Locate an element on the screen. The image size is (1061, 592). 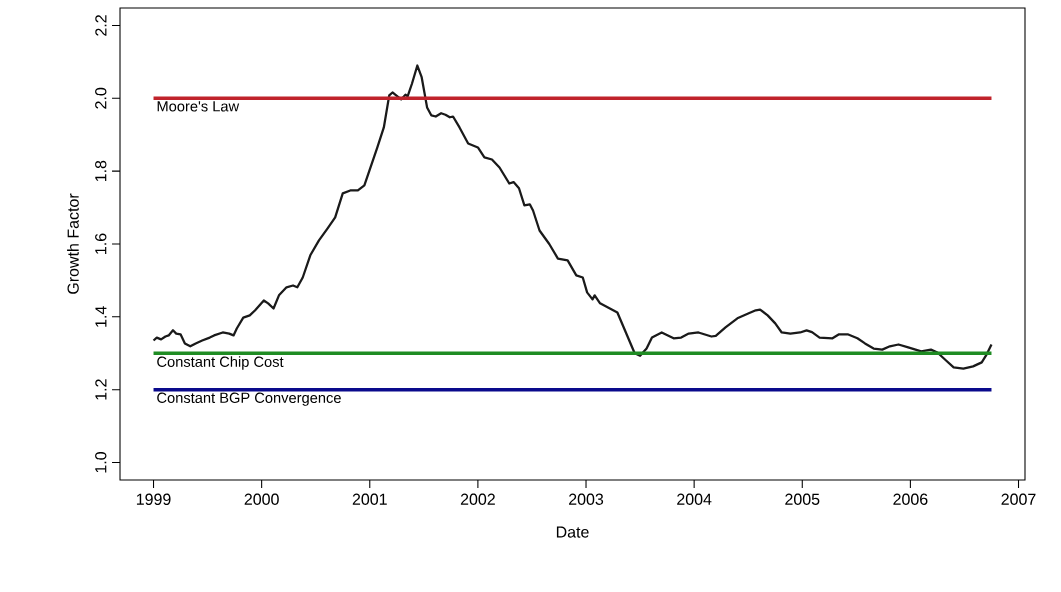
y-axis-title: Growth Factor is located at coordinates (73, 243).